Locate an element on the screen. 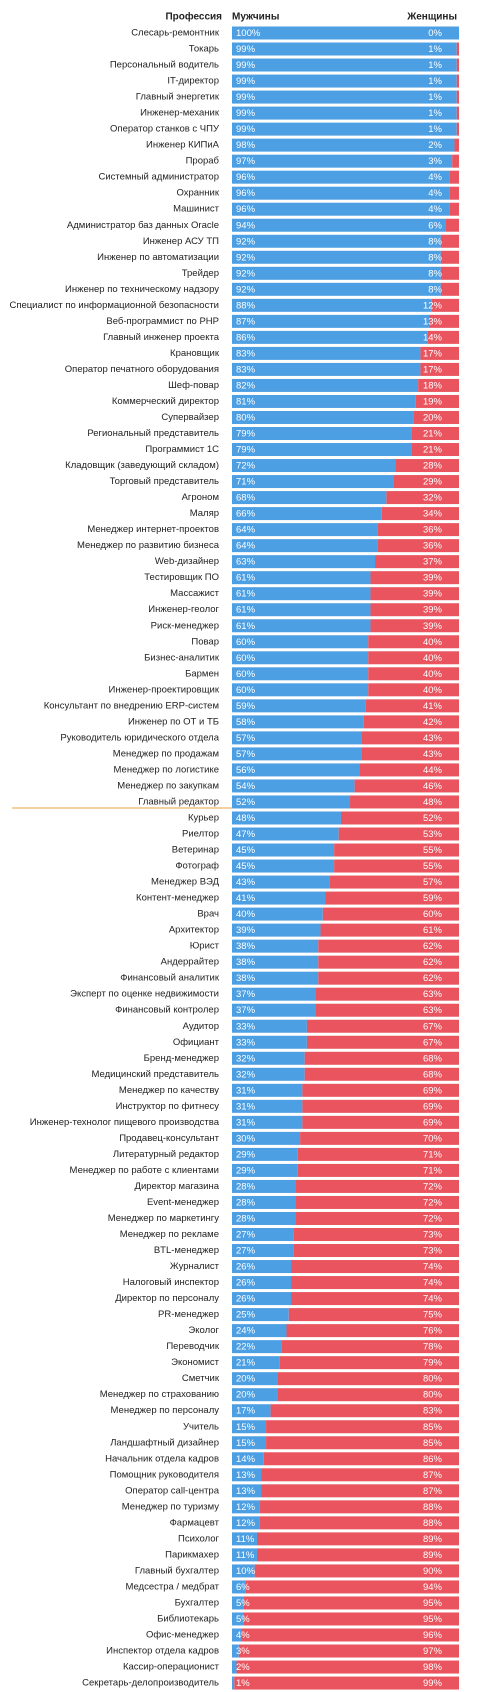  category-label: Инженер по техническому надзору is located at coordinates (142, 289).